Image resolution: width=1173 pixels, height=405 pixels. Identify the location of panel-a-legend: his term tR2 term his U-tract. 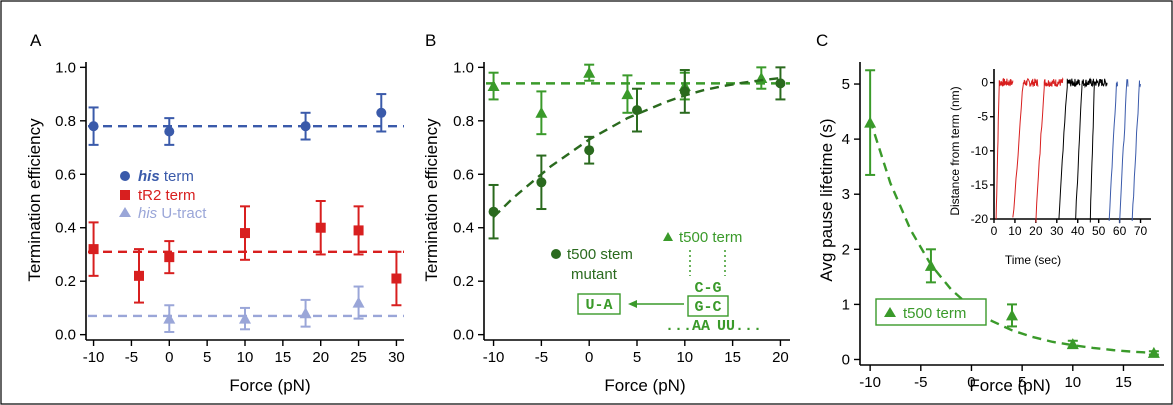
(163, 195).